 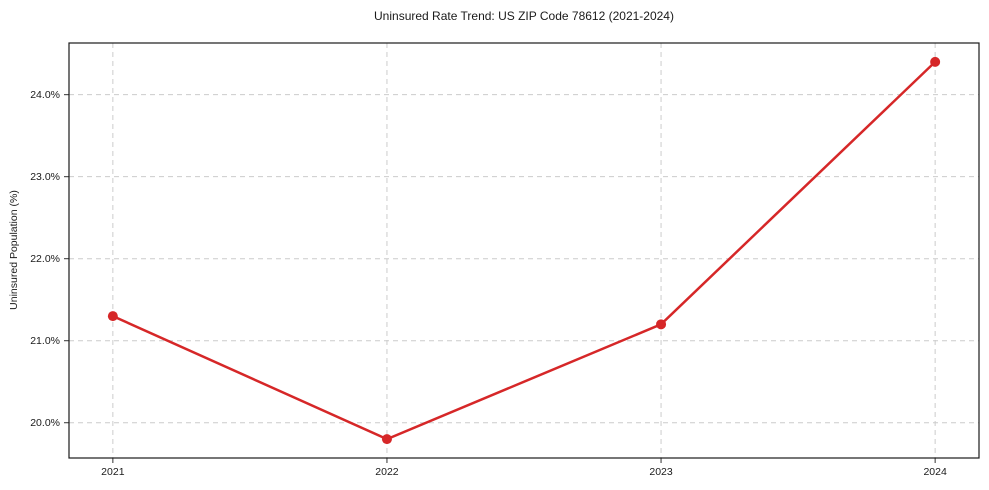 What do you see at coordinates (45, 423) in the screenshot?
I see `y-tick-label: 20.0%` at bounding box center [45, 423].